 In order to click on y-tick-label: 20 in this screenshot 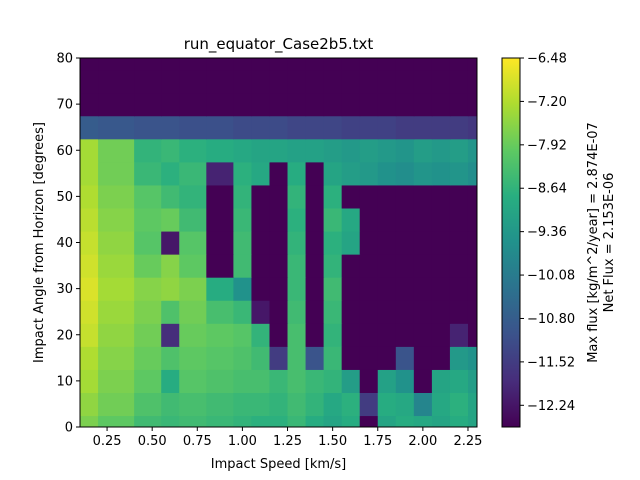, I will do `click(64, 335)`.